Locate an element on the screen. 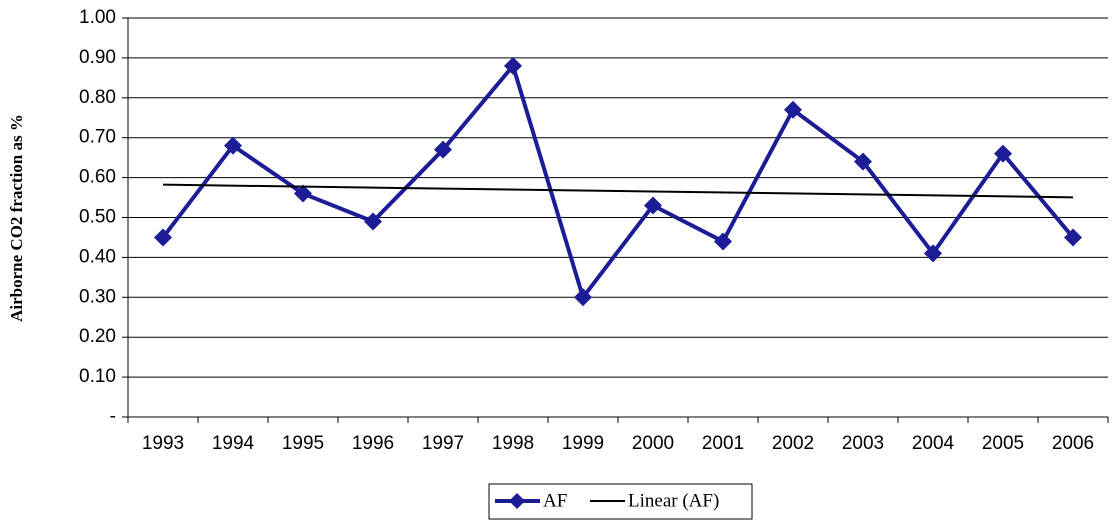 The width and height of the screenshot is (1118, 525). x-tick-label: 1997 is located at coordinates (443, 443).